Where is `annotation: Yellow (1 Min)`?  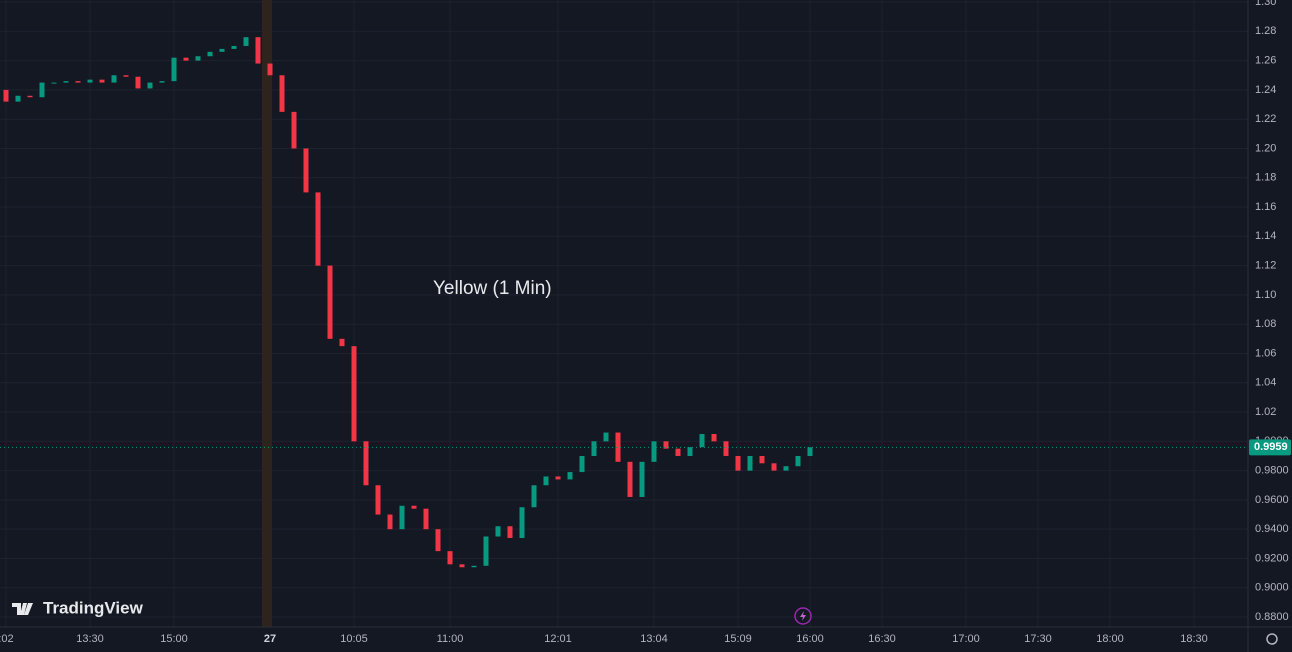
annotation: Yellow (1 Min) is located at coordinates (492, 288).